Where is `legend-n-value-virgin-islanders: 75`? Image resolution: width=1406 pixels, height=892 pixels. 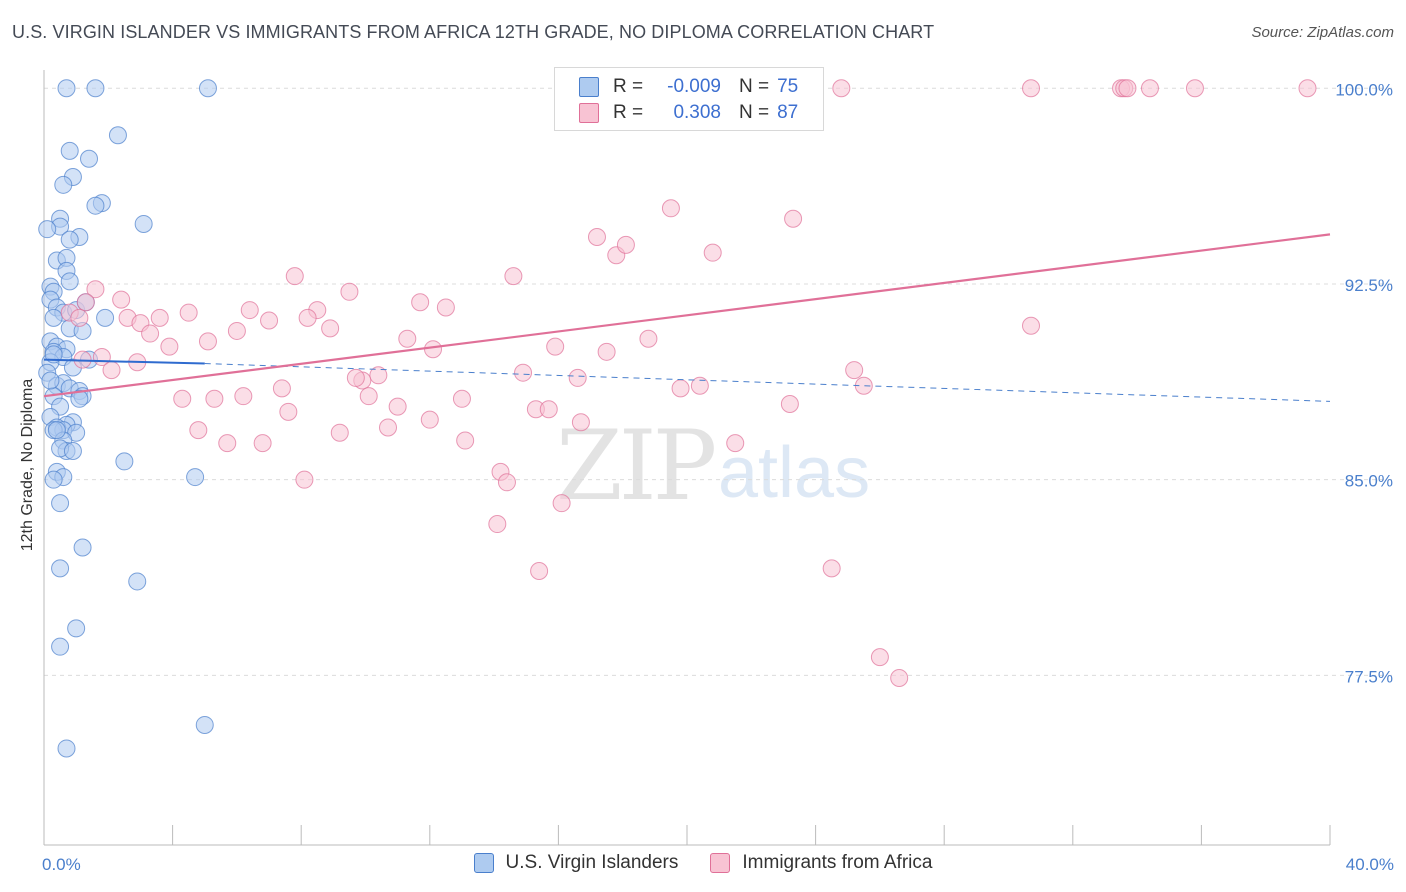
legend-n-value-virgin-islanders: 75 is located at coordinates (788, 86).